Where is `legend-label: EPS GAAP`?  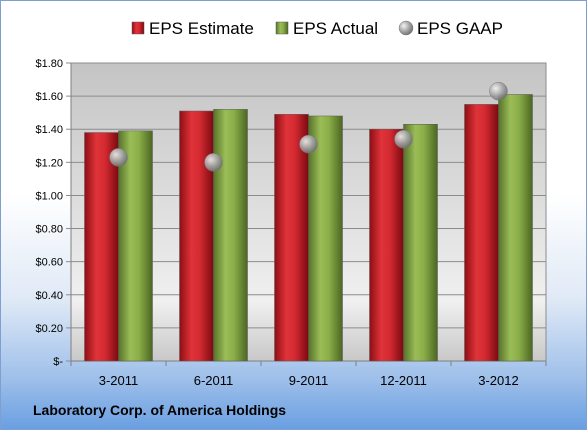 legend-label: EPS GAAP is located at coordinates (460, 28).